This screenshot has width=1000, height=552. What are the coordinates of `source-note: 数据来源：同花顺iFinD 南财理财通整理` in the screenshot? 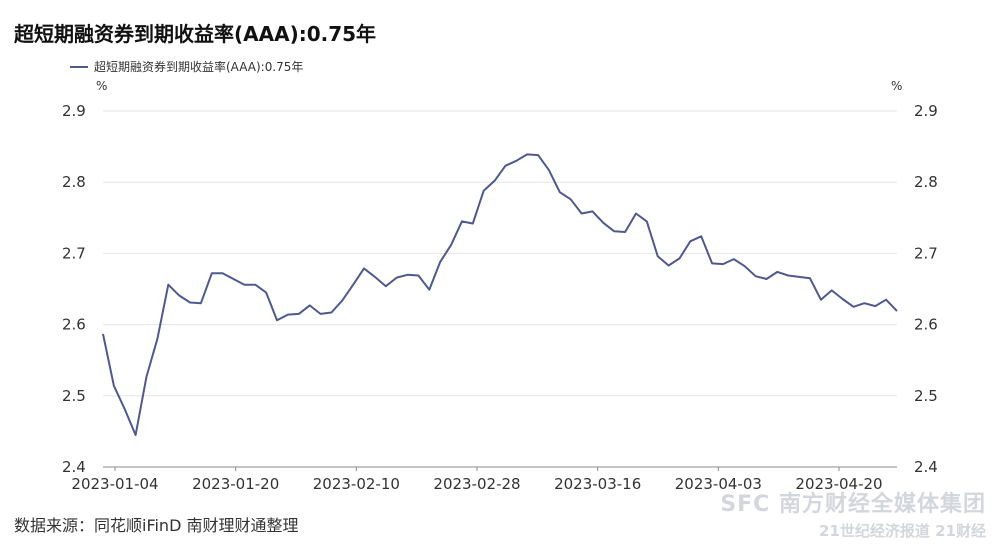 It's located at (156, 525).